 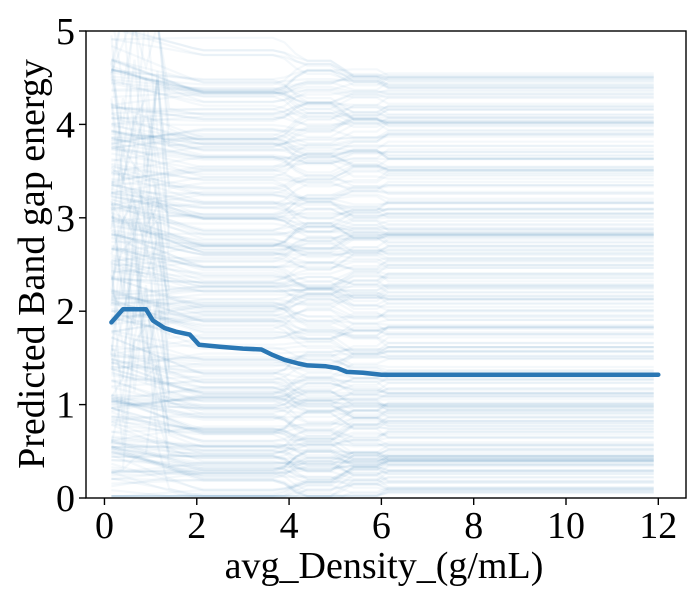 What do you see at coordinates (65, 406) in the screenshot?
I see `y-tick-label: 1` at bounding box center [65, 406].